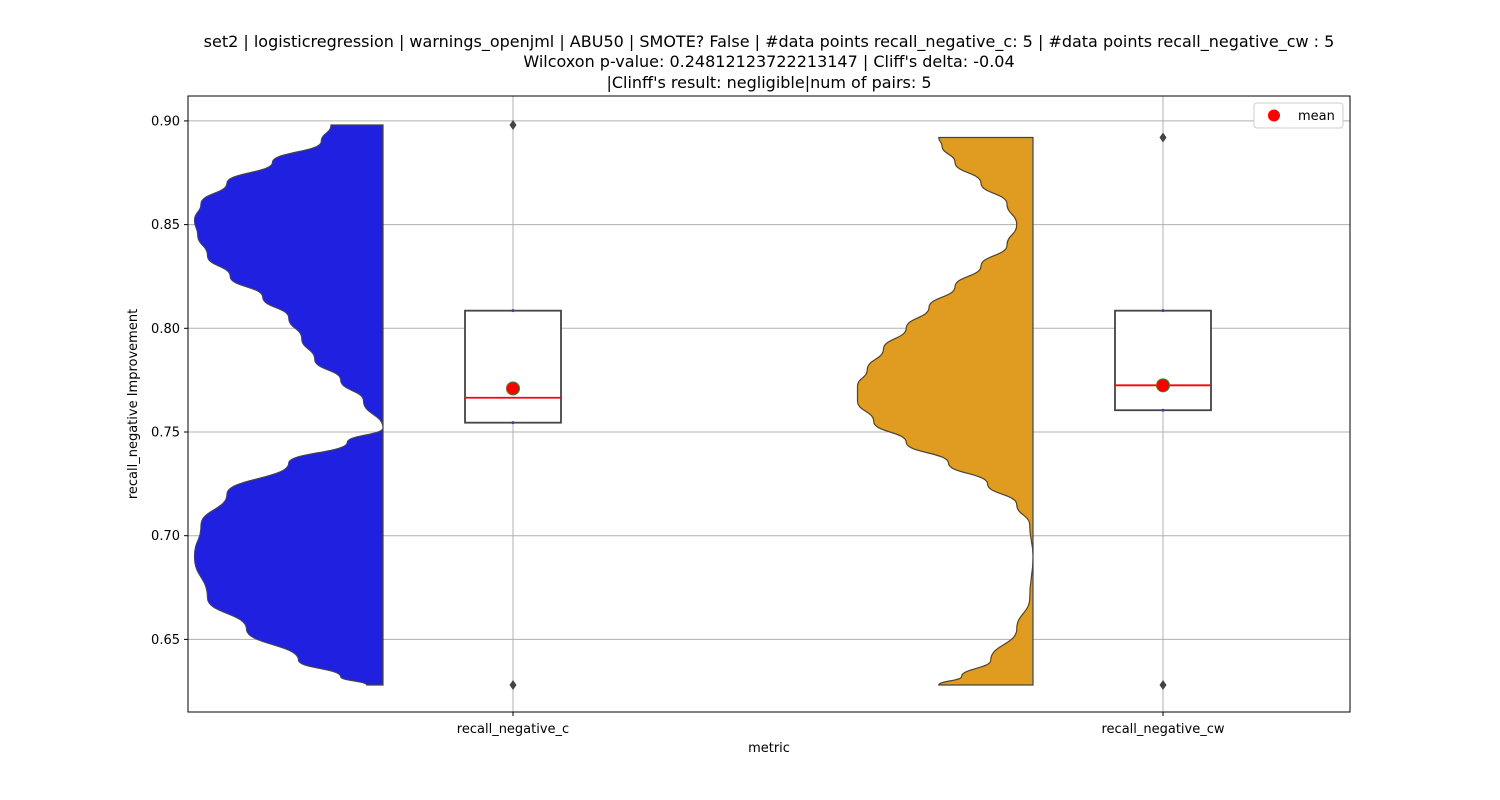  What do you see at coordinates (841, 724) in the screenshot?
I see `x-axis: recall_negative_c recall_negative_cw` at bounding box center [841, 724].